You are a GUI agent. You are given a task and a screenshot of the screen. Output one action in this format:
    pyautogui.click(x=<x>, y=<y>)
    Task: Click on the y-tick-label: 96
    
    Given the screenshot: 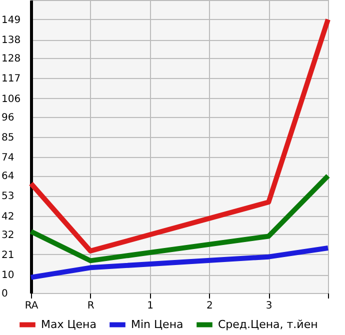 What is the action you would take?
    pyautogui.click(x=8, y=118)
    